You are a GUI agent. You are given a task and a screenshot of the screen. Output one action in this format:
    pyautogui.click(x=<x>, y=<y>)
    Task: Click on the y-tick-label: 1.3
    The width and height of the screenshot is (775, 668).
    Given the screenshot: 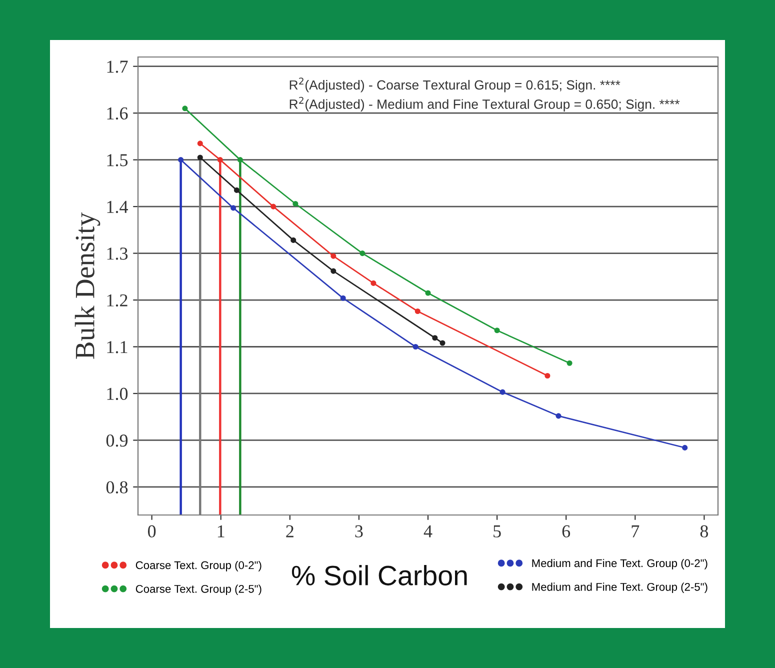 What is the action you would take?
    pyautogui.click(x=117, y=254)
    